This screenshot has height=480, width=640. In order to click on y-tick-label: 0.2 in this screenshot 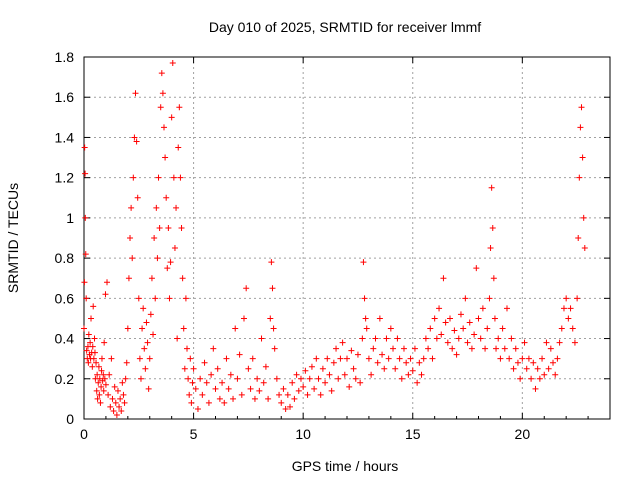, I will do `click(65, 379)`.